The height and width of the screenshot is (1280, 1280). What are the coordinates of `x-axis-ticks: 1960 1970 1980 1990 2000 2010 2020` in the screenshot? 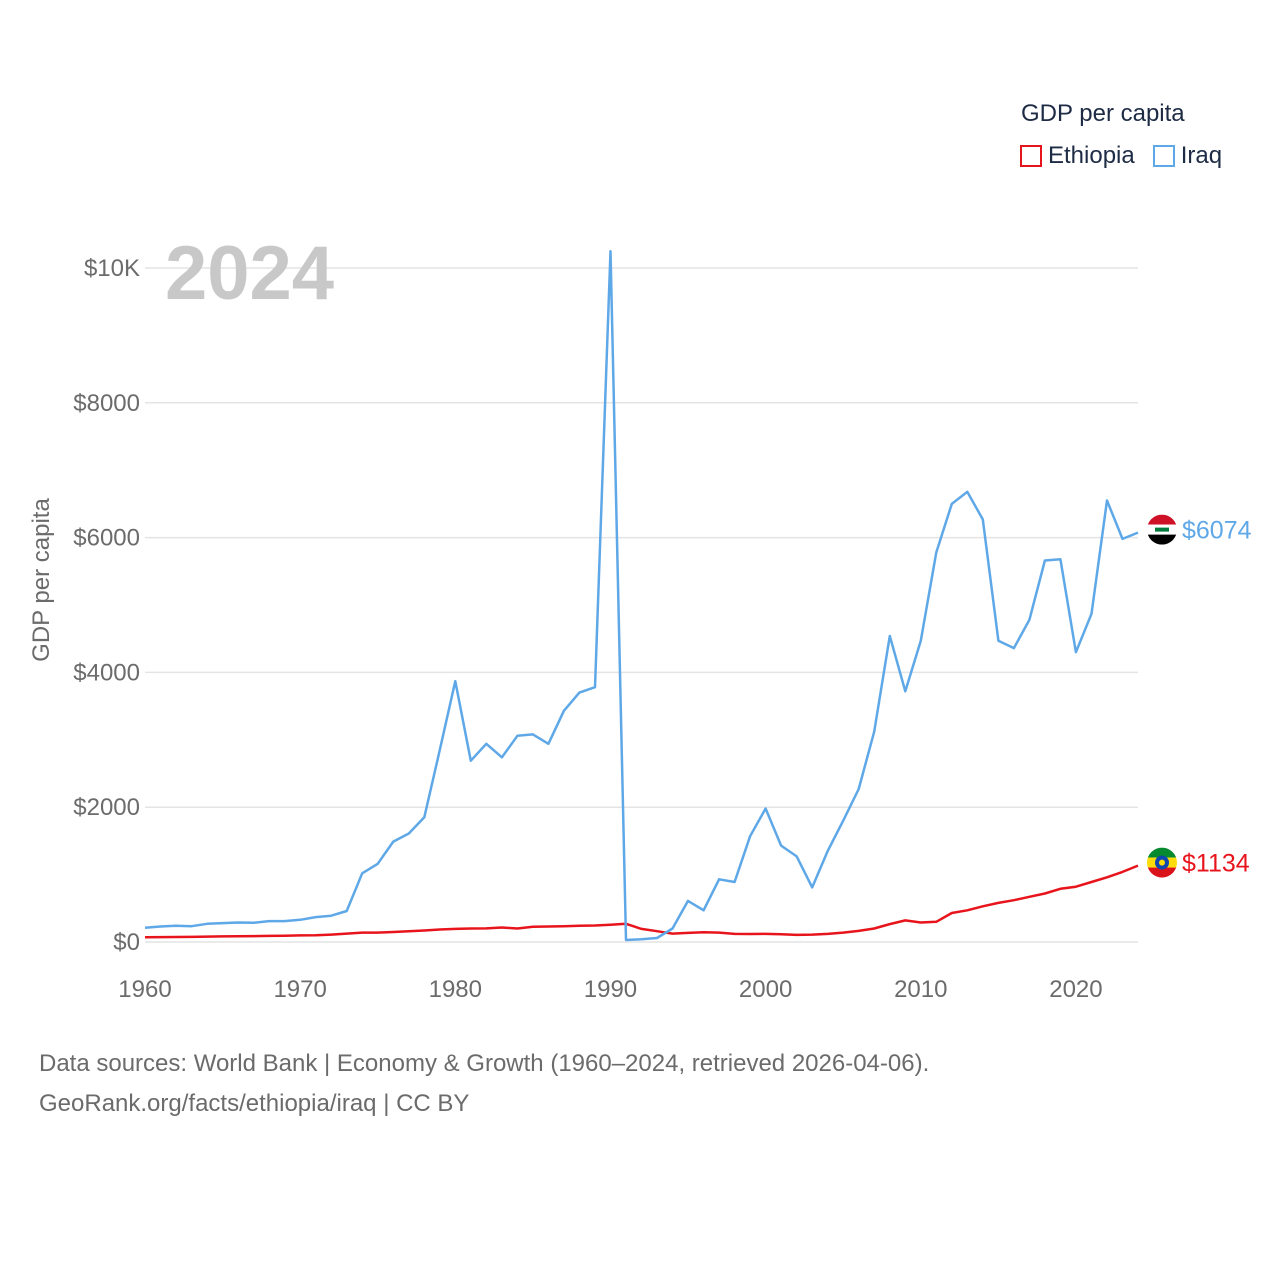 It's located at (610, 989).